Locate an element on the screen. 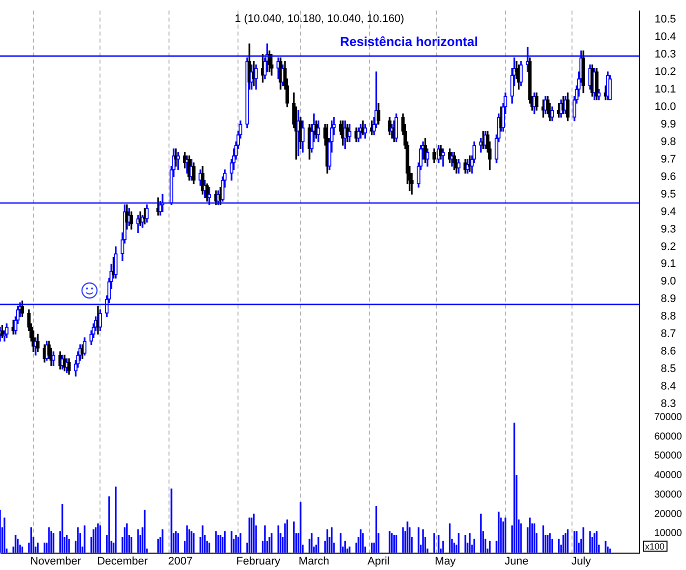 The width and height of the screenshot is (686, 570). y-tick-label: 8.8 is located at coordinates (668, 316).